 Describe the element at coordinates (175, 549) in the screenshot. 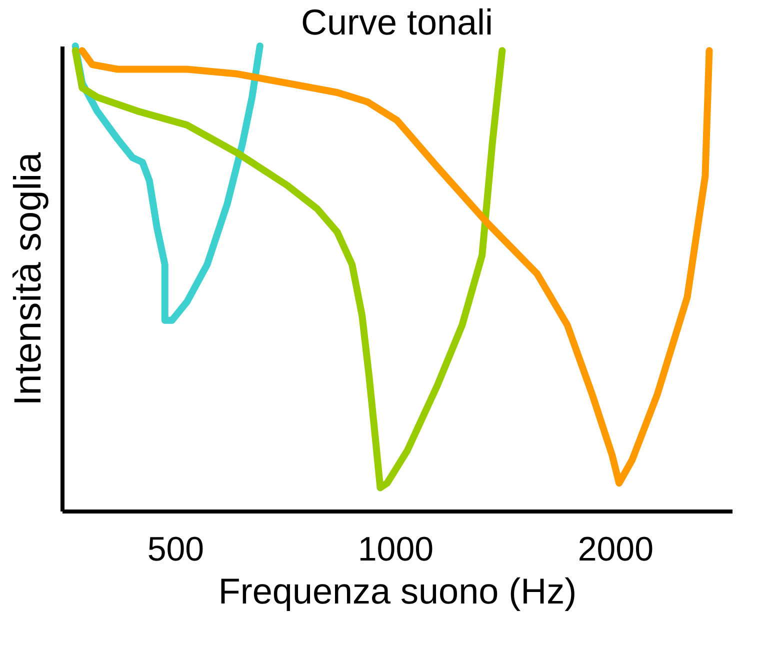

I see `x-tick-label: 500` at that location.